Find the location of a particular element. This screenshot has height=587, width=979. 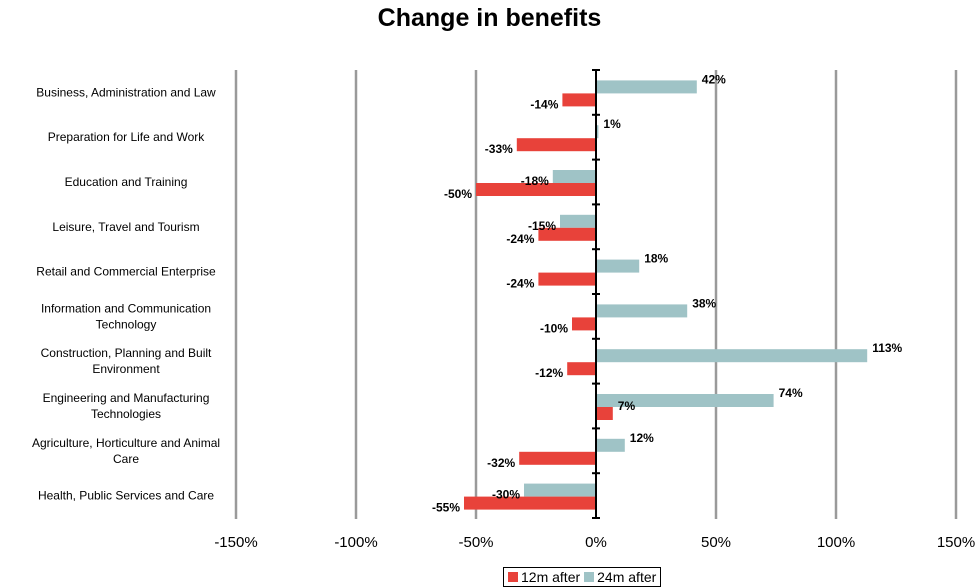

category-label-education-and-training: Education and Training is located at coordinates (126, 182).